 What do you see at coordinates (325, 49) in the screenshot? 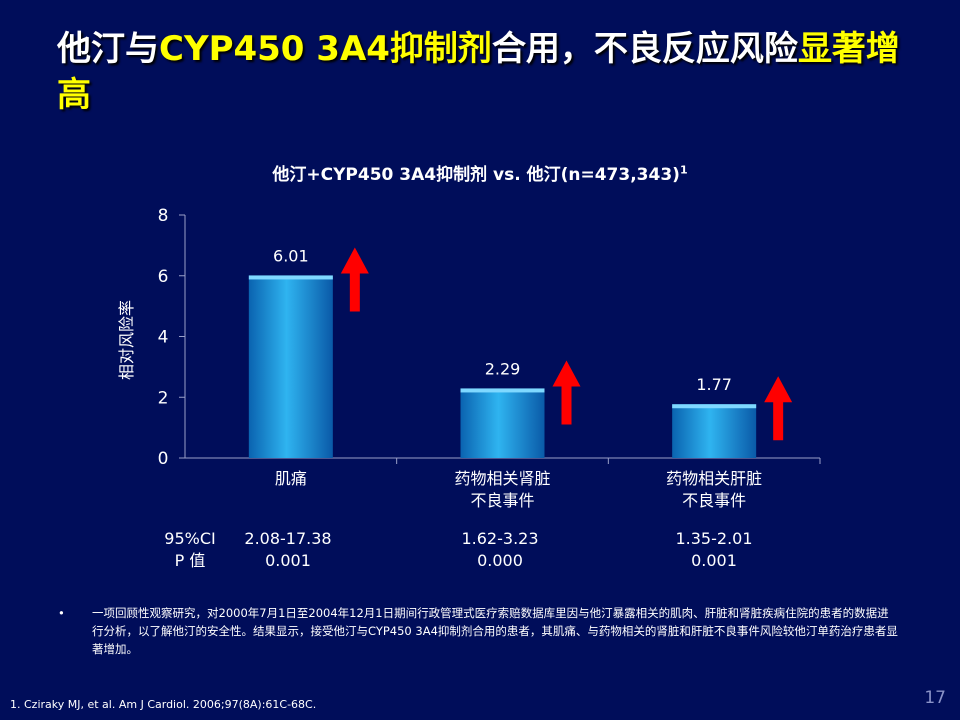
I see `title-part-highlight: CYP450 3A4抑制剂` at bounding box center [325, 49].